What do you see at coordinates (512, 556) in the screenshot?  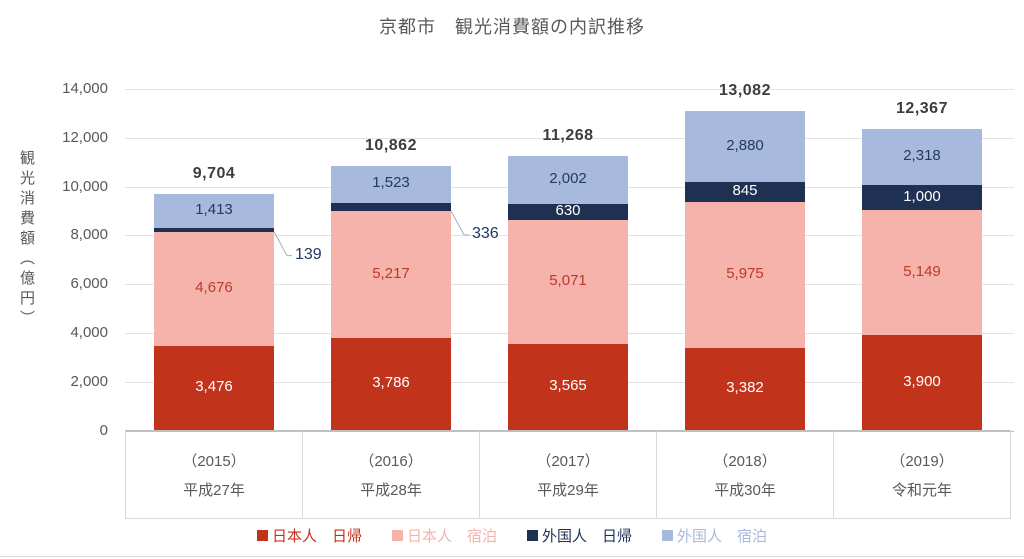 I see `bottom-divider` at bounding box center [512, 556].